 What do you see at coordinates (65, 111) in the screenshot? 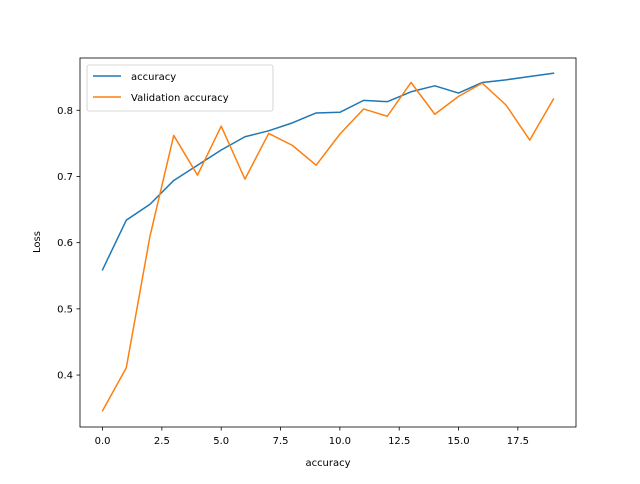
I see `y-tick-label: 0.8` at bounding box center [65, 111].